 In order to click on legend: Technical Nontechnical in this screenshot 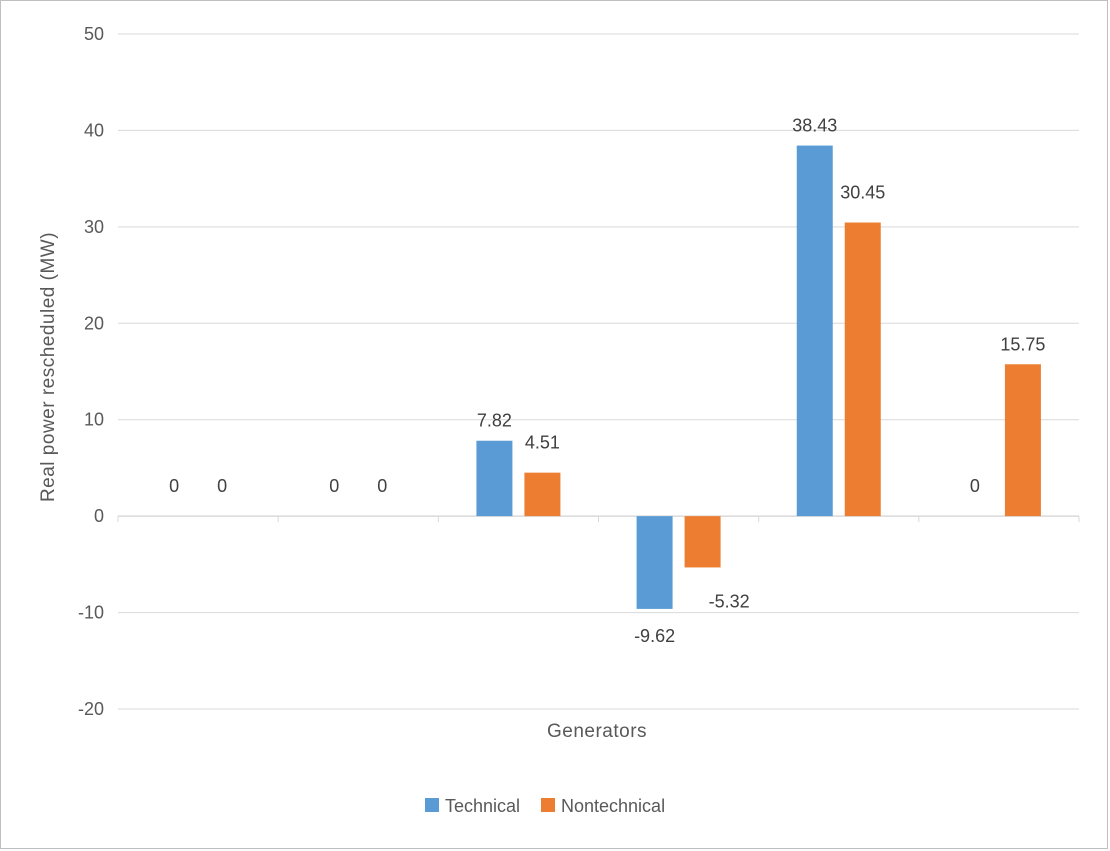, I will do `click(545, 806)`.